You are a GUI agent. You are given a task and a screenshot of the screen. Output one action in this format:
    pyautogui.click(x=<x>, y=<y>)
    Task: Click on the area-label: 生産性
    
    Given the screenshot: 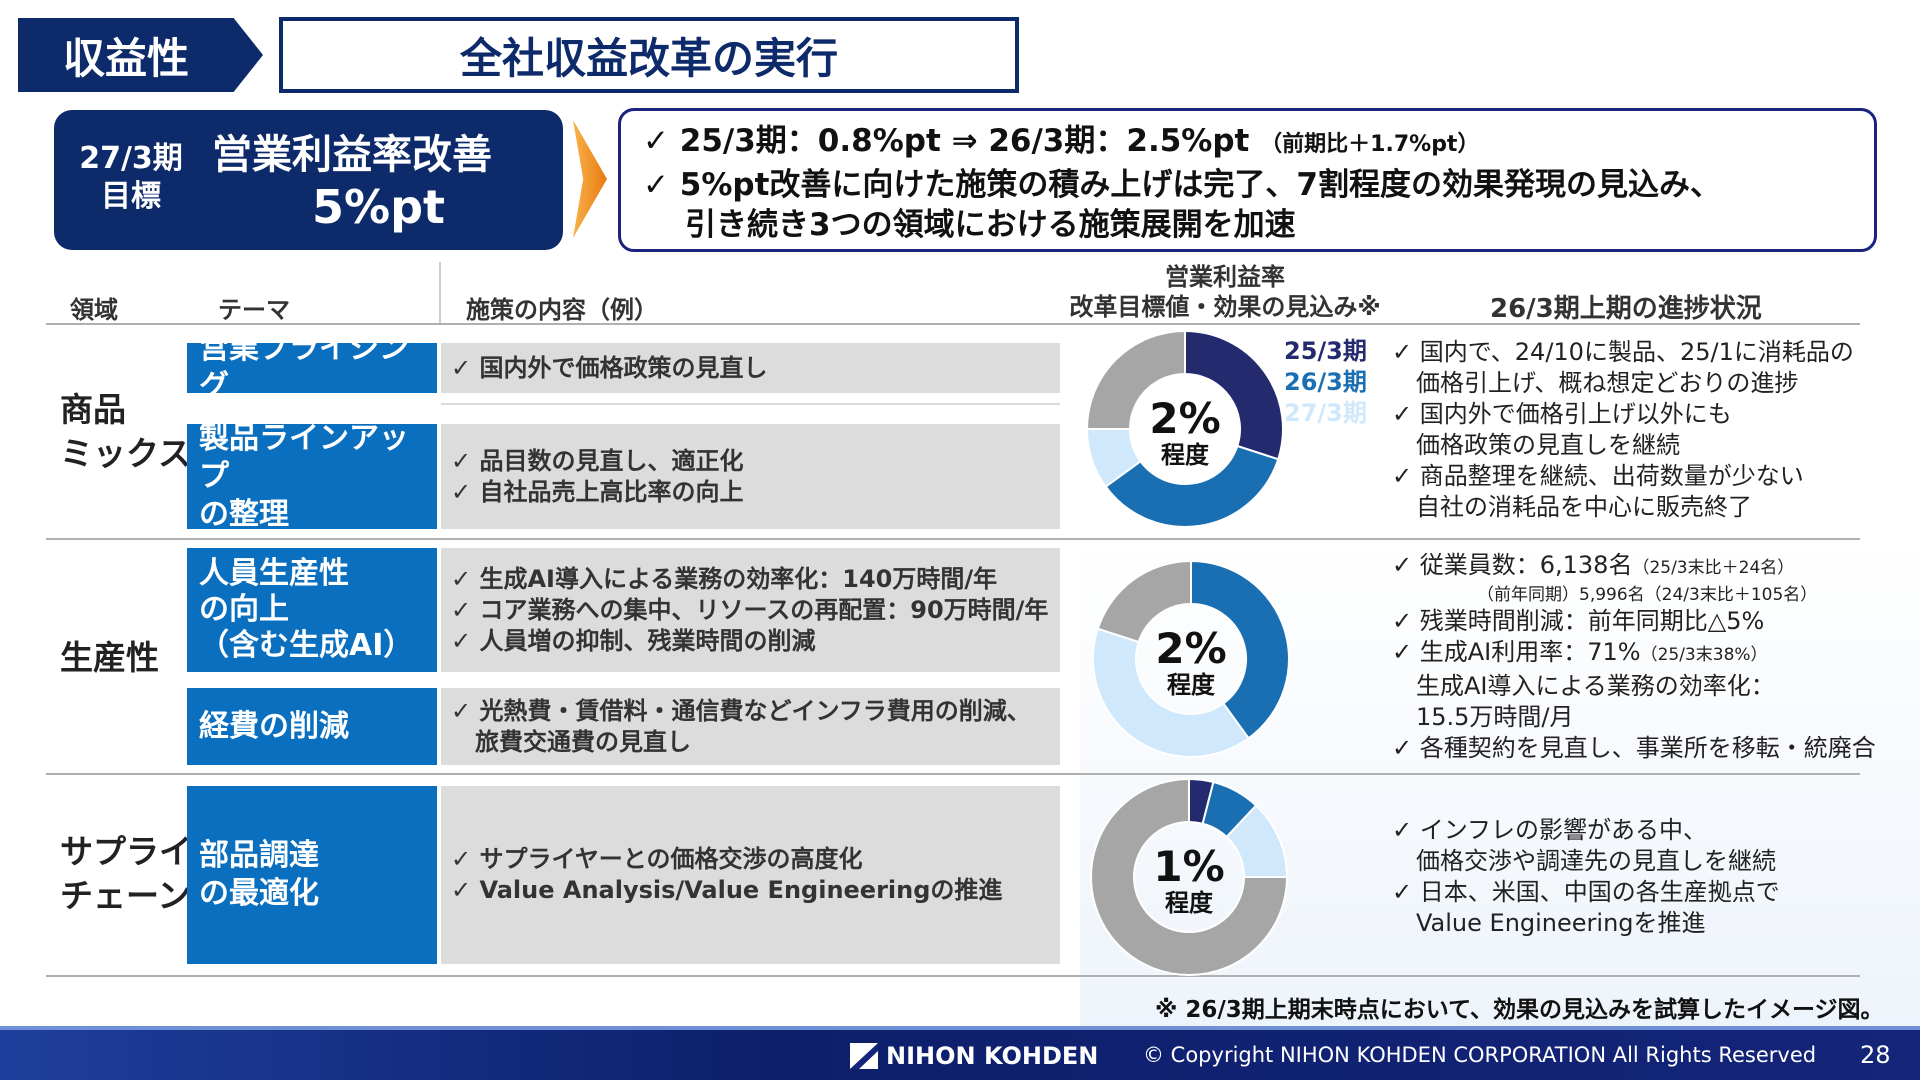 What is the action you would take?
    pyautogui.click(x=109, y=657)
    